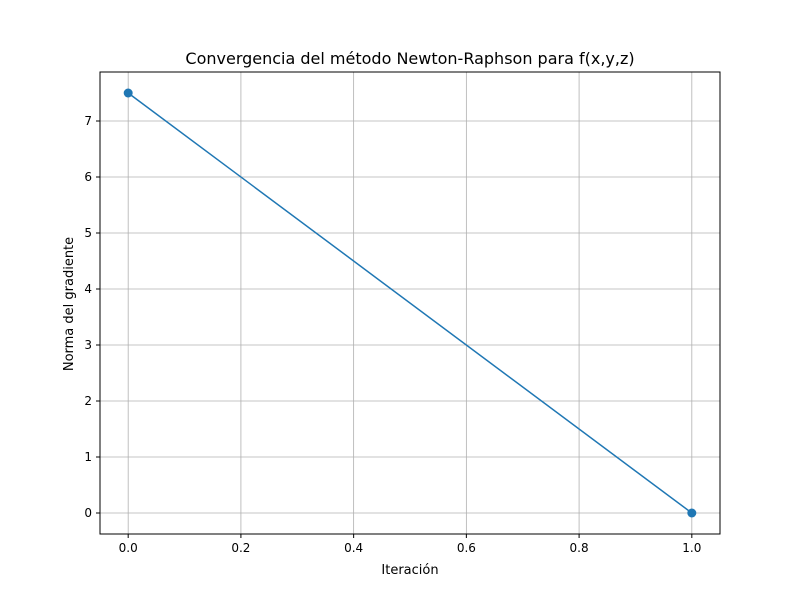  I want to click on y-tick-label: 5, so click(88, 233).